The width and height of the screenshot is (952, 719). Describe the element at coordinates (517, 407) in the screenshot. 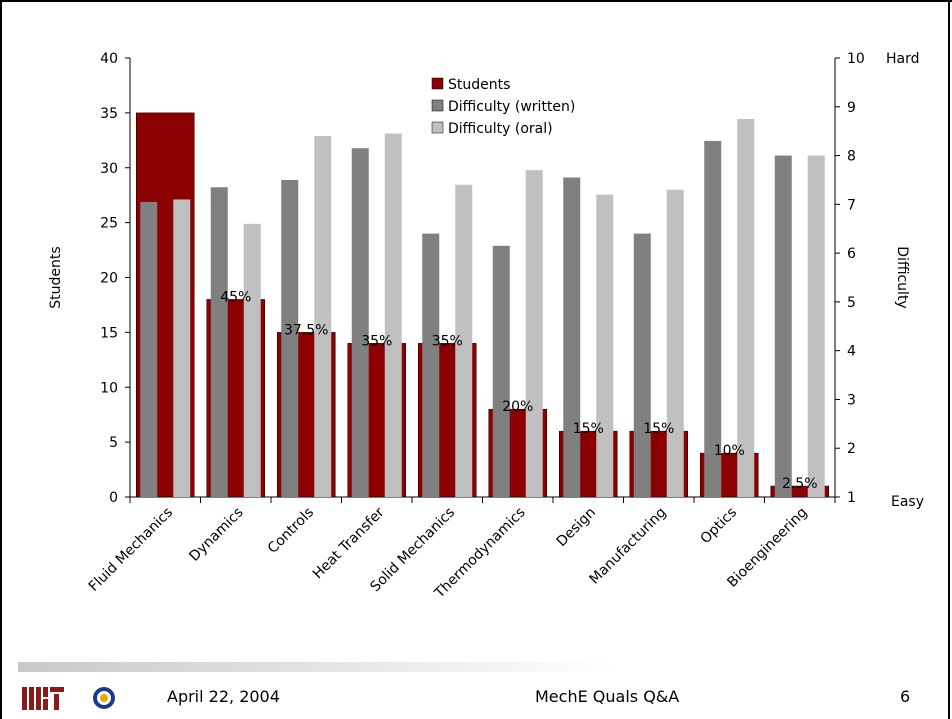

I see `students-percent-label: 20%` at that location.